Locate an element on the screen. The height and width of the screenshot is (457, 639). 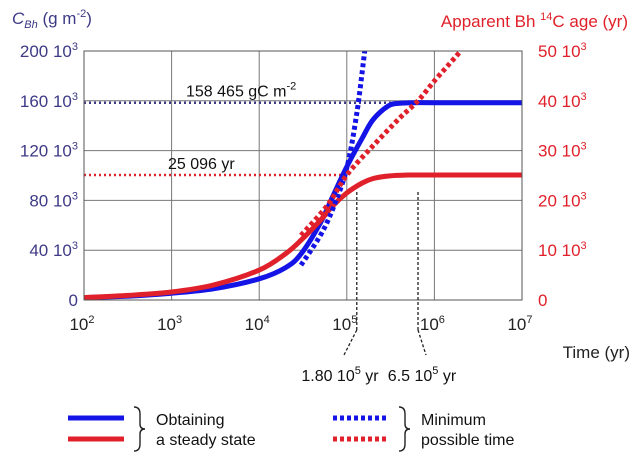
reference-line-label-part: 158 465 gC m is located at coordinates (236, 92).